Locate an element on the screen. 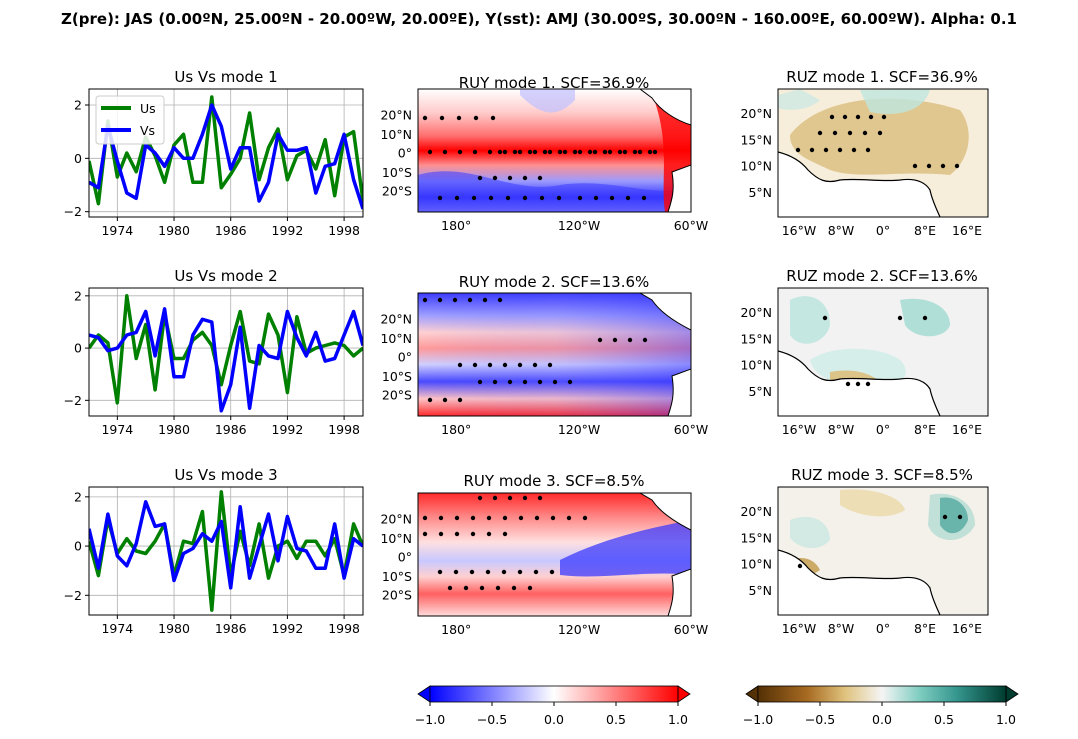  ts-title-mode-2: Us Vs mode 2 is located at coordinates (225, 276).